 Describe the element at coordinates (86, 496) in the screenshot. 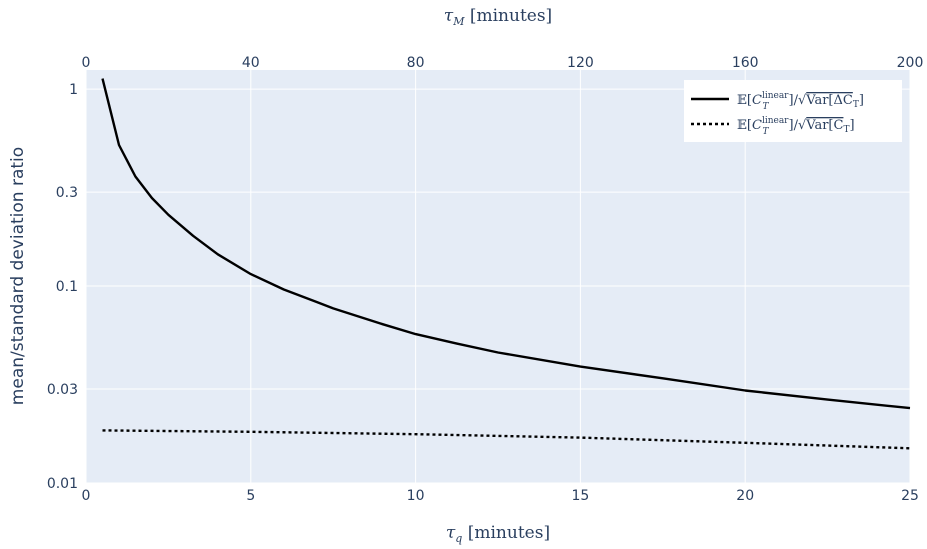

I see `x-tick-label: 0` at that location.